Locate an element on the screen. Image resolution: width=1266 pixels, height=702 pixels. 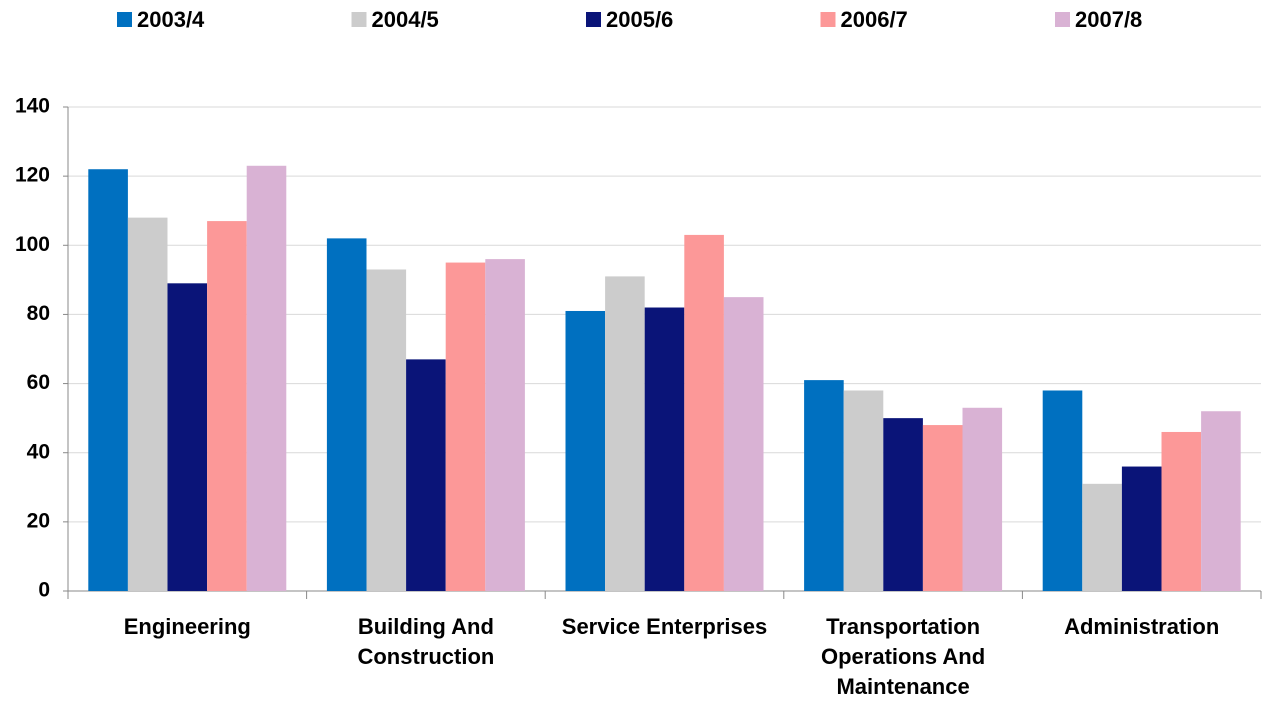
y-tick-label: 80 is located at coordinates (38, 313).